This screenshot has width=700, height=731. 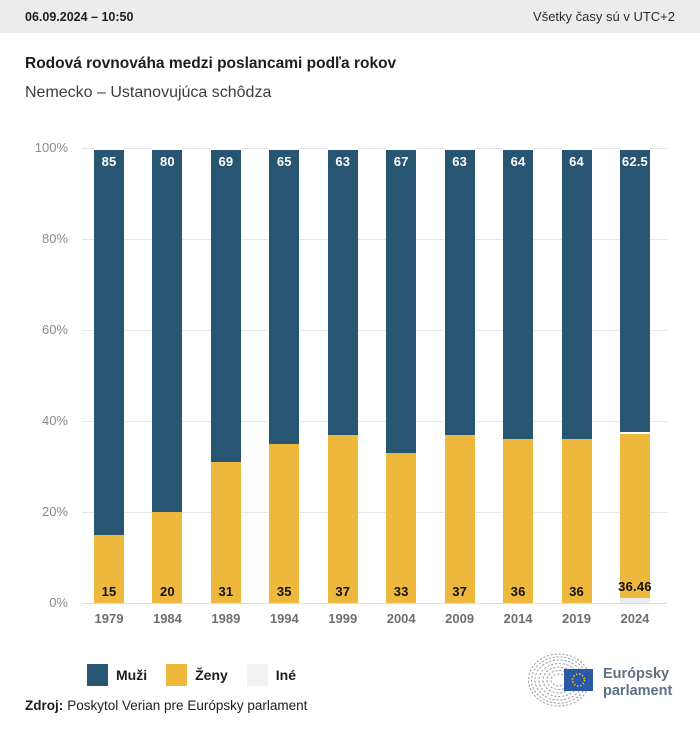 What do you see at coordinates (460, 618) in the screenshot?
I see `x-axis-tick-label: 2009` at bounding box center [460, 618].